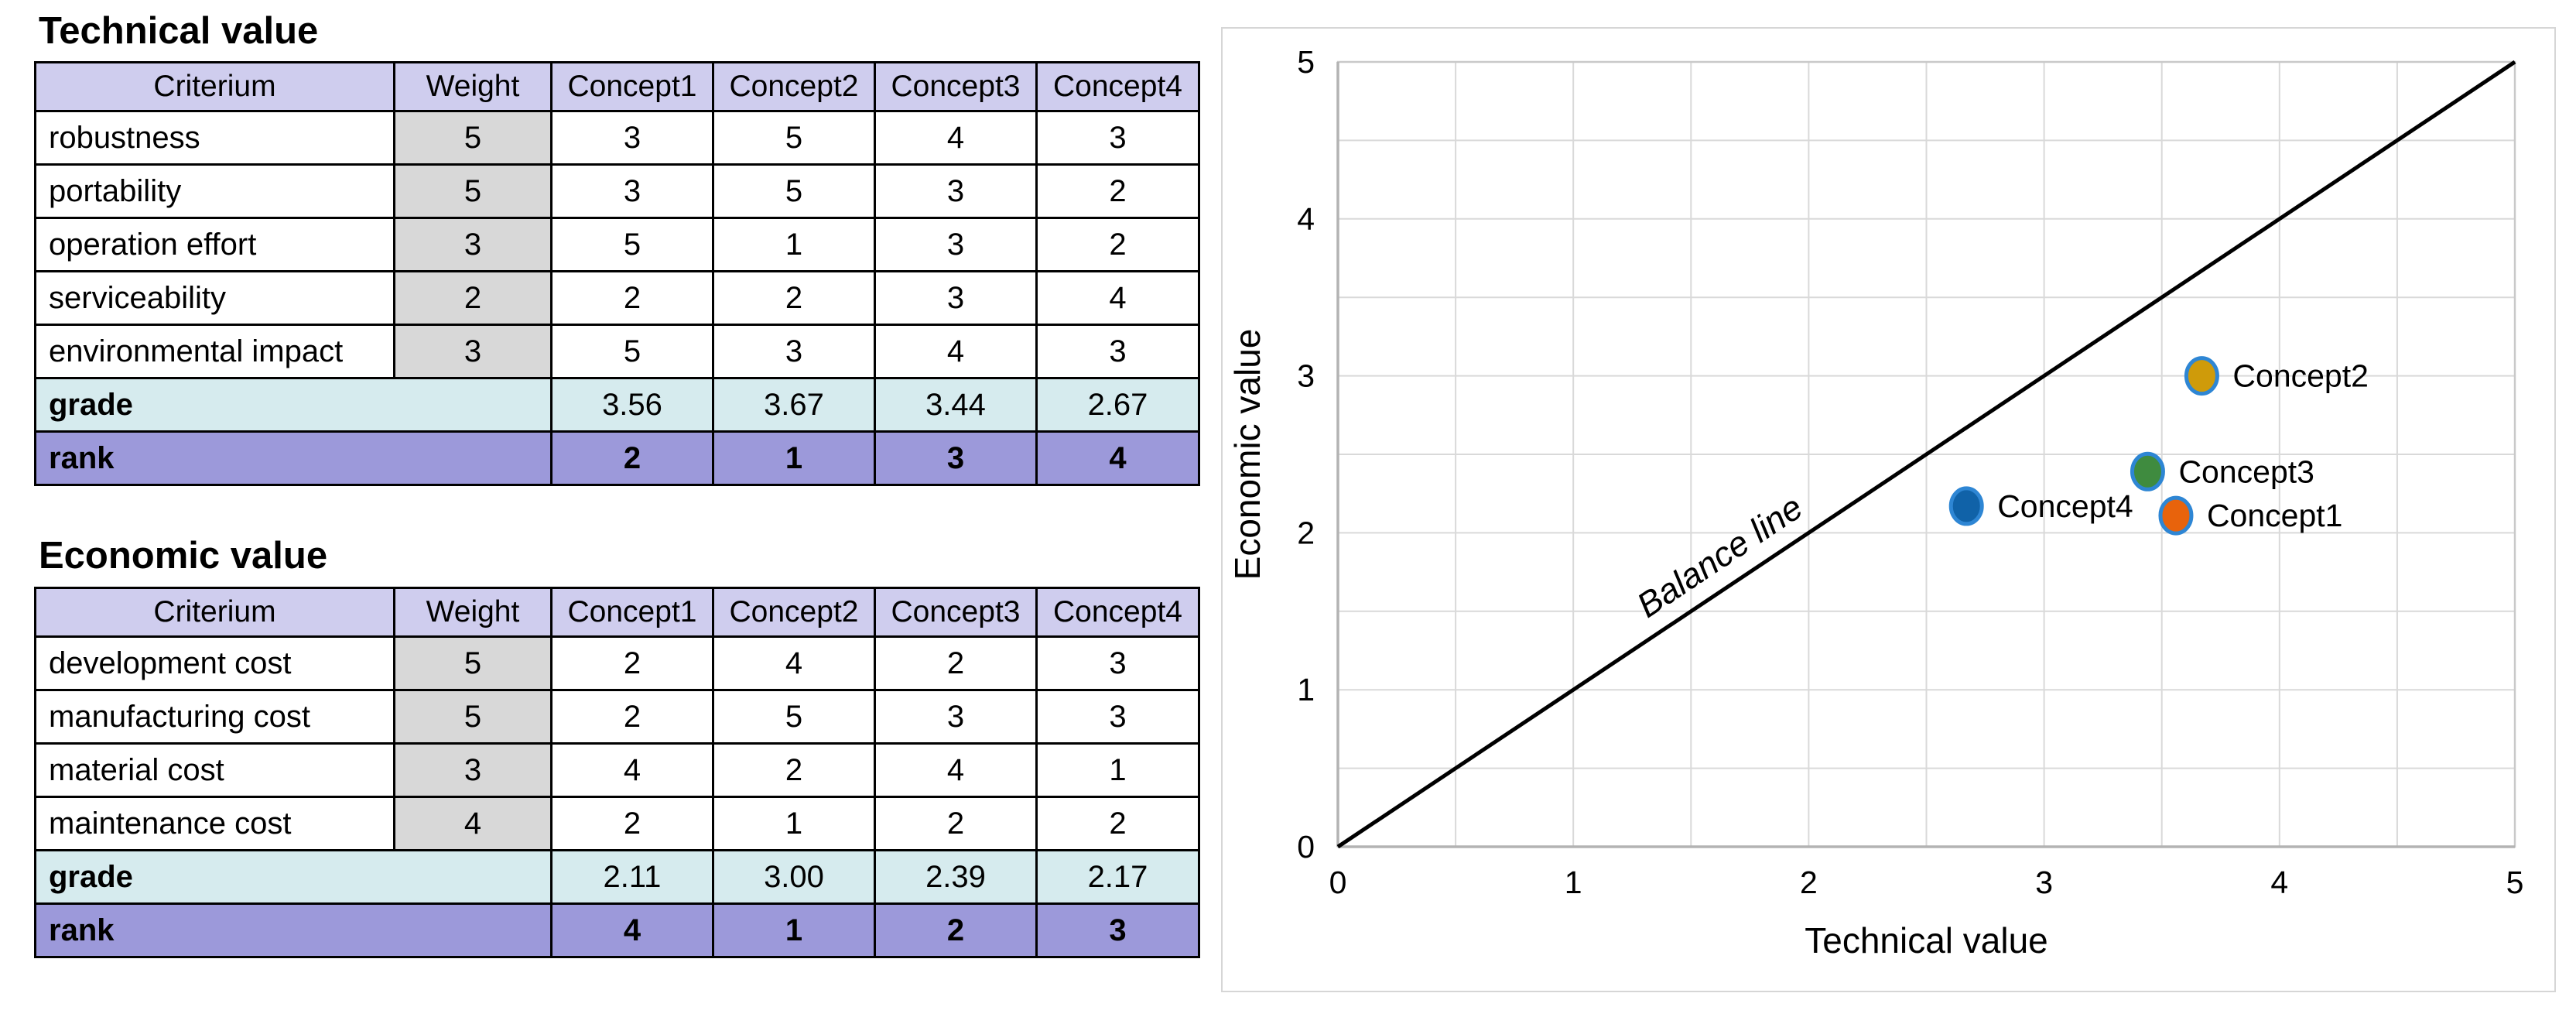 The width and height of the screenshot is (2576, 1024). I want to click on grade-row: grade 3.56 3.67 3.44 2.67, so click(617, 405).